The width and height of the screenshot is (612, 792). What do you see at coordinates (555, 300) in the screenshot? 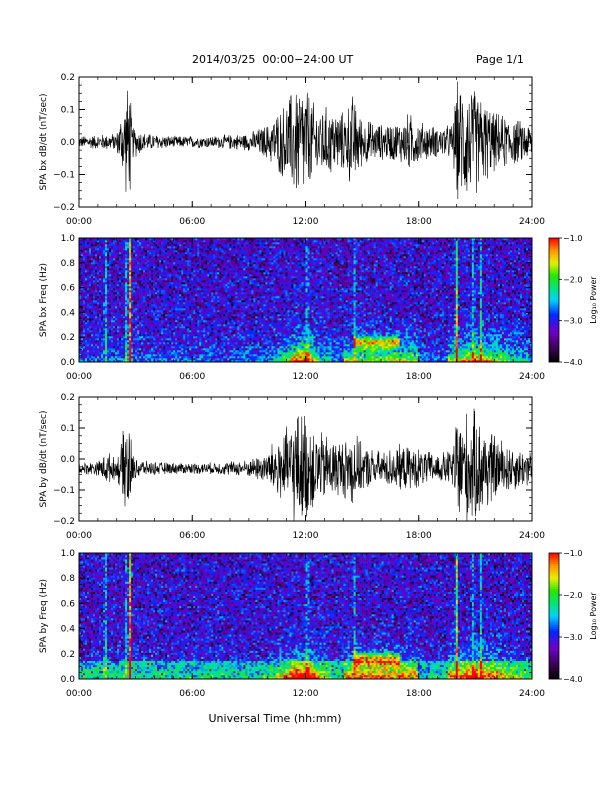
I see `panel-2-colorbar` at bounding box center [555, 300].